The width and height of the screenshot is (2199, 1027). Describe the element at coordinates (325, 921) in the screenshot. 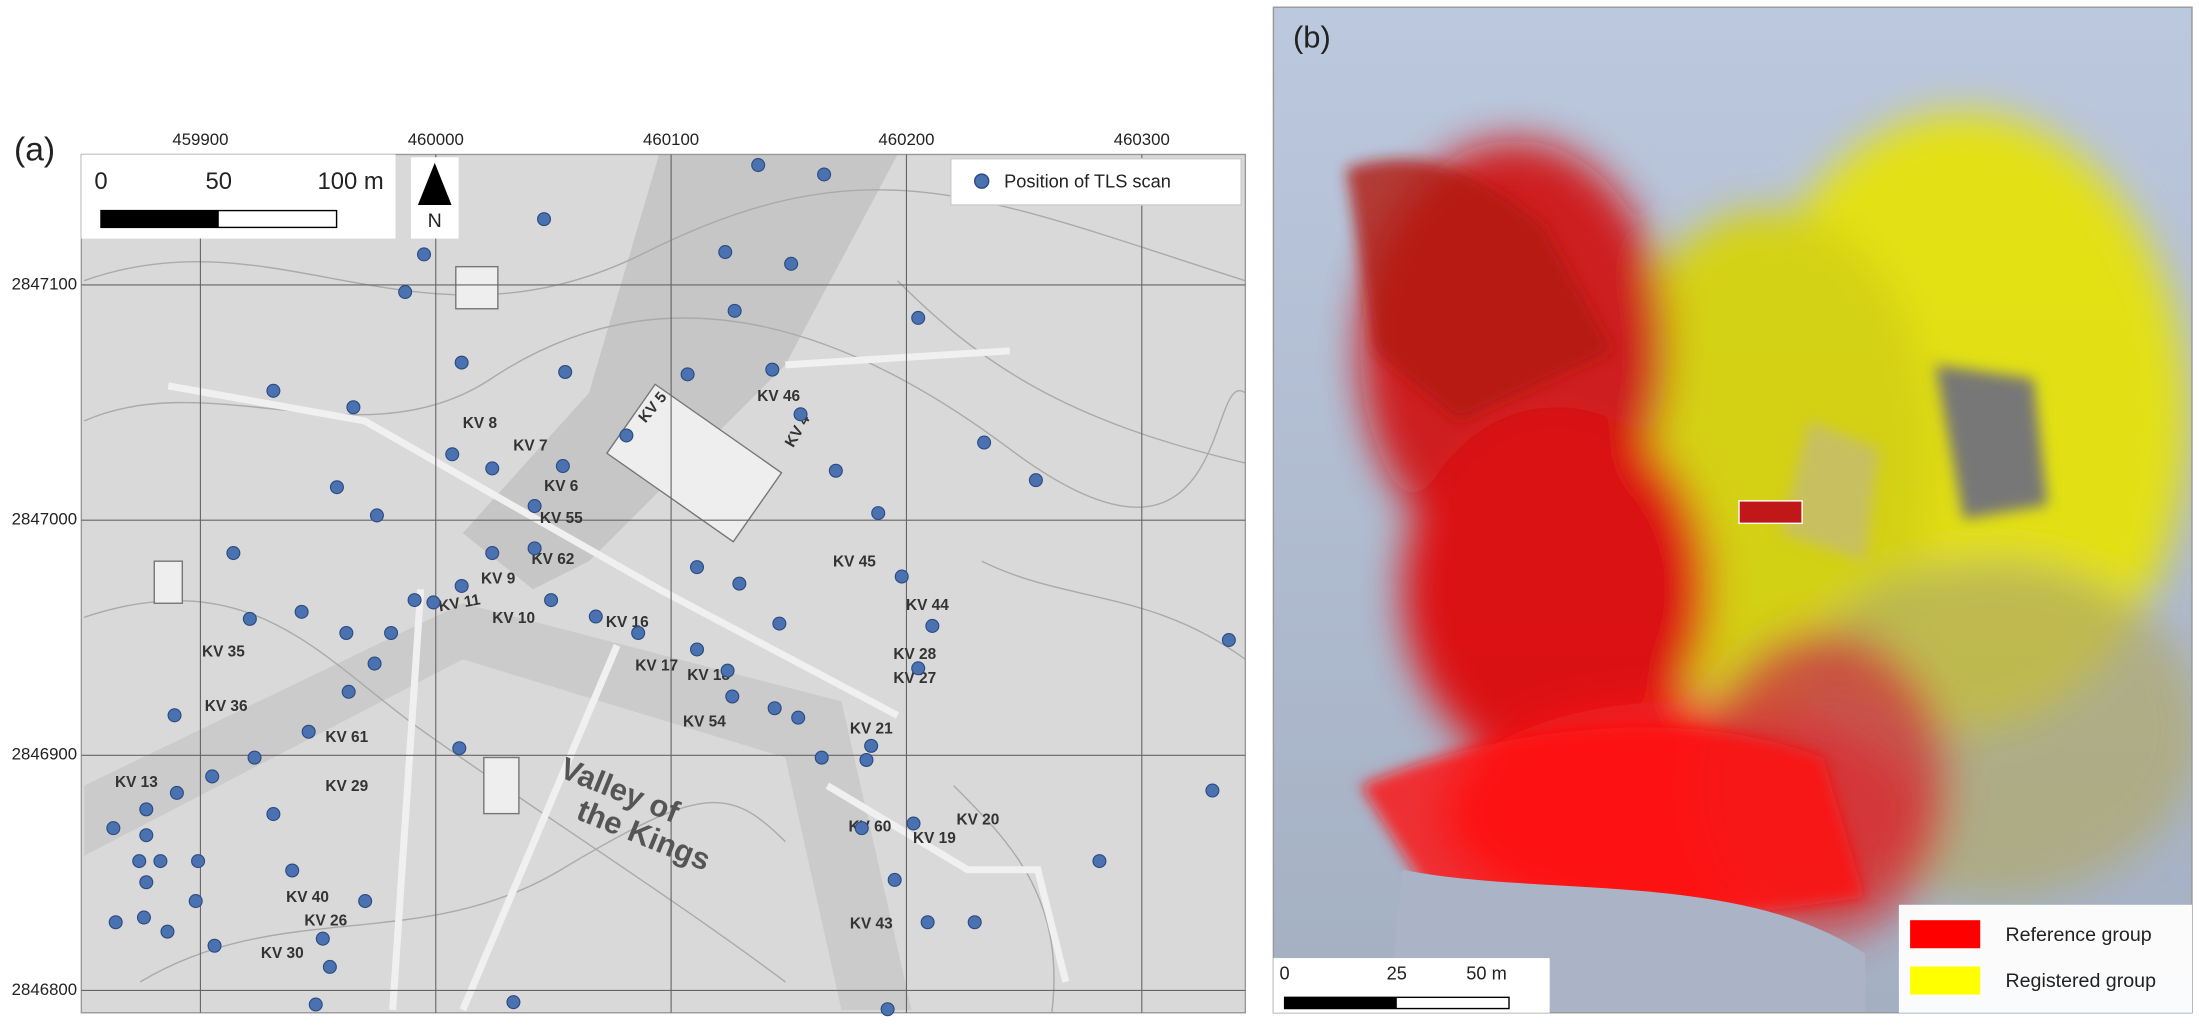

I see `map-label: KV 26` at that location.